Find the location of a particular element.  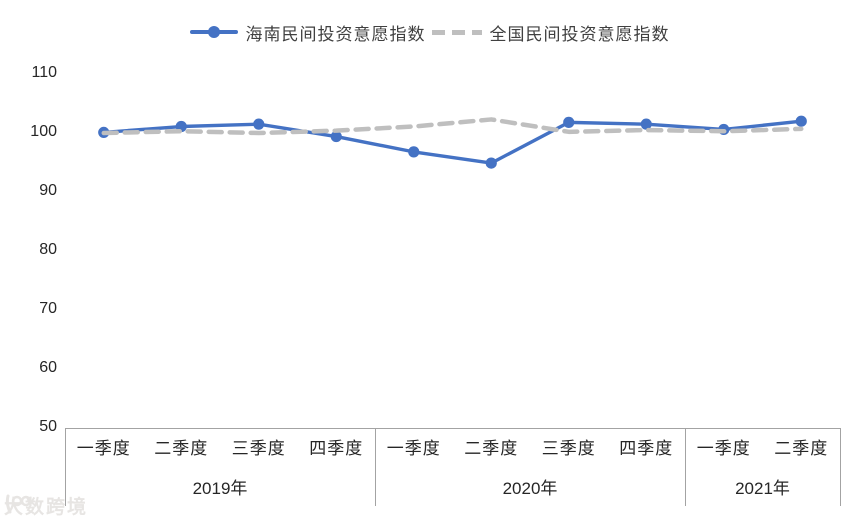

year-label: 2021年 is located at coordinates (762, 488).